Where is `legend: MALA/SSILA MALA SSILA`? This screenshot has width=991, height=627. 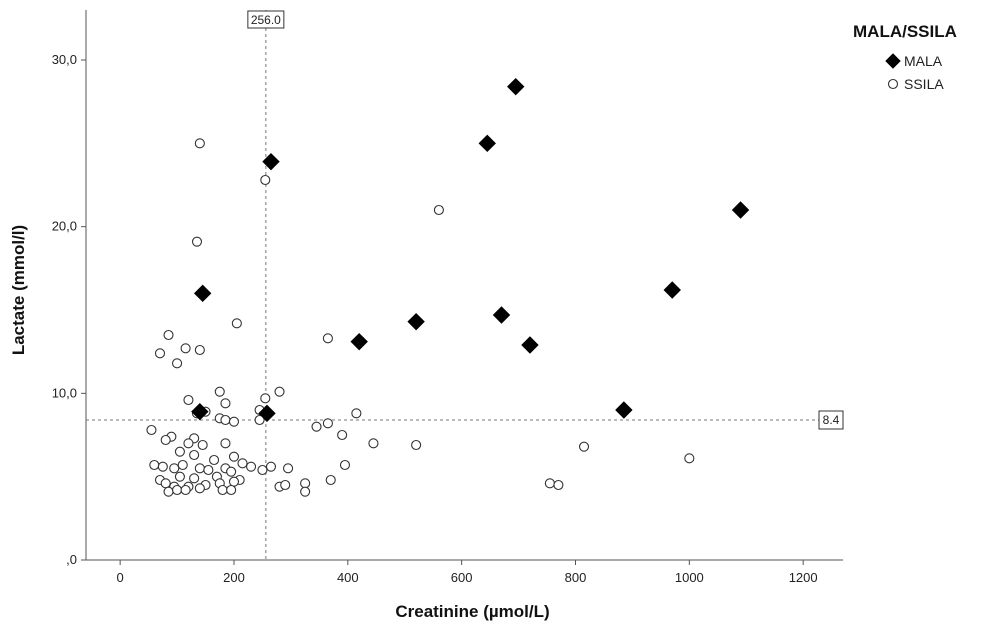
legend: MALA/SSILA MALA SSILA is located at coordinates (905, 57).